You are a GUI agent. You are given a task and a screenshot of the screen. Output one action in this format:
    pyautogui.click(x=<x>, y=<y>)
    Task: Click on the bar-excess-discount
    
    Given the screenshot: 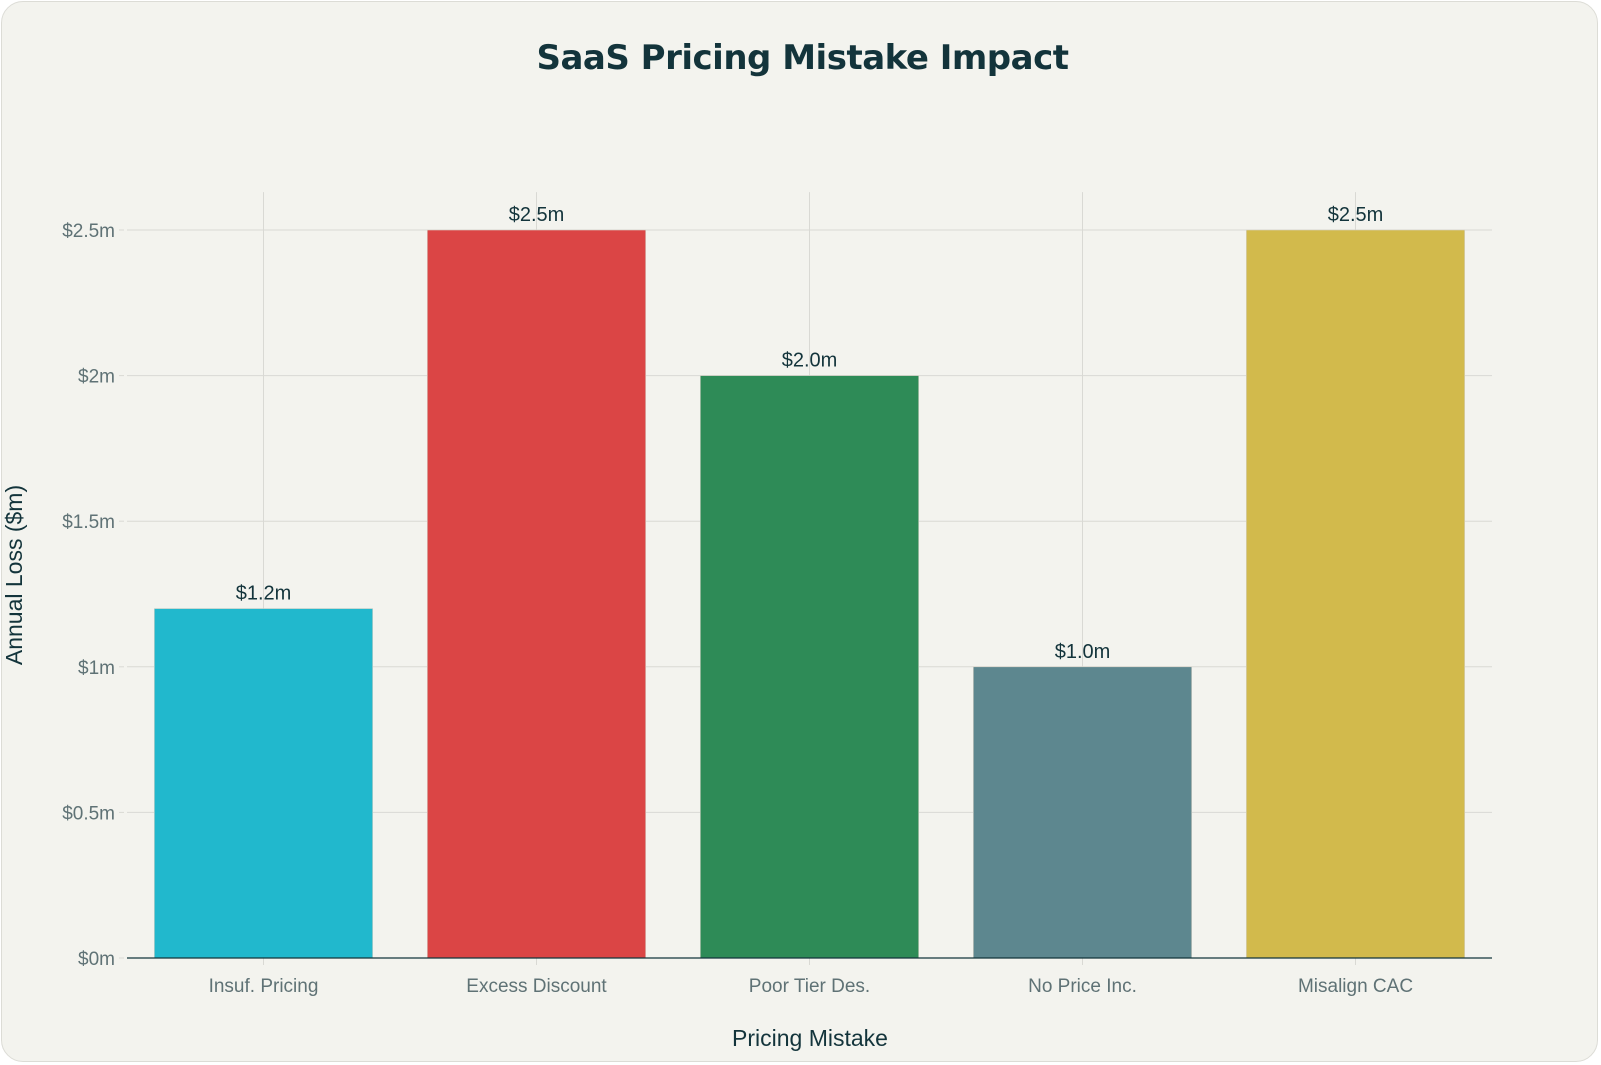 What is the action you would take?
    pyautogui.click(x=536, y=594)
    